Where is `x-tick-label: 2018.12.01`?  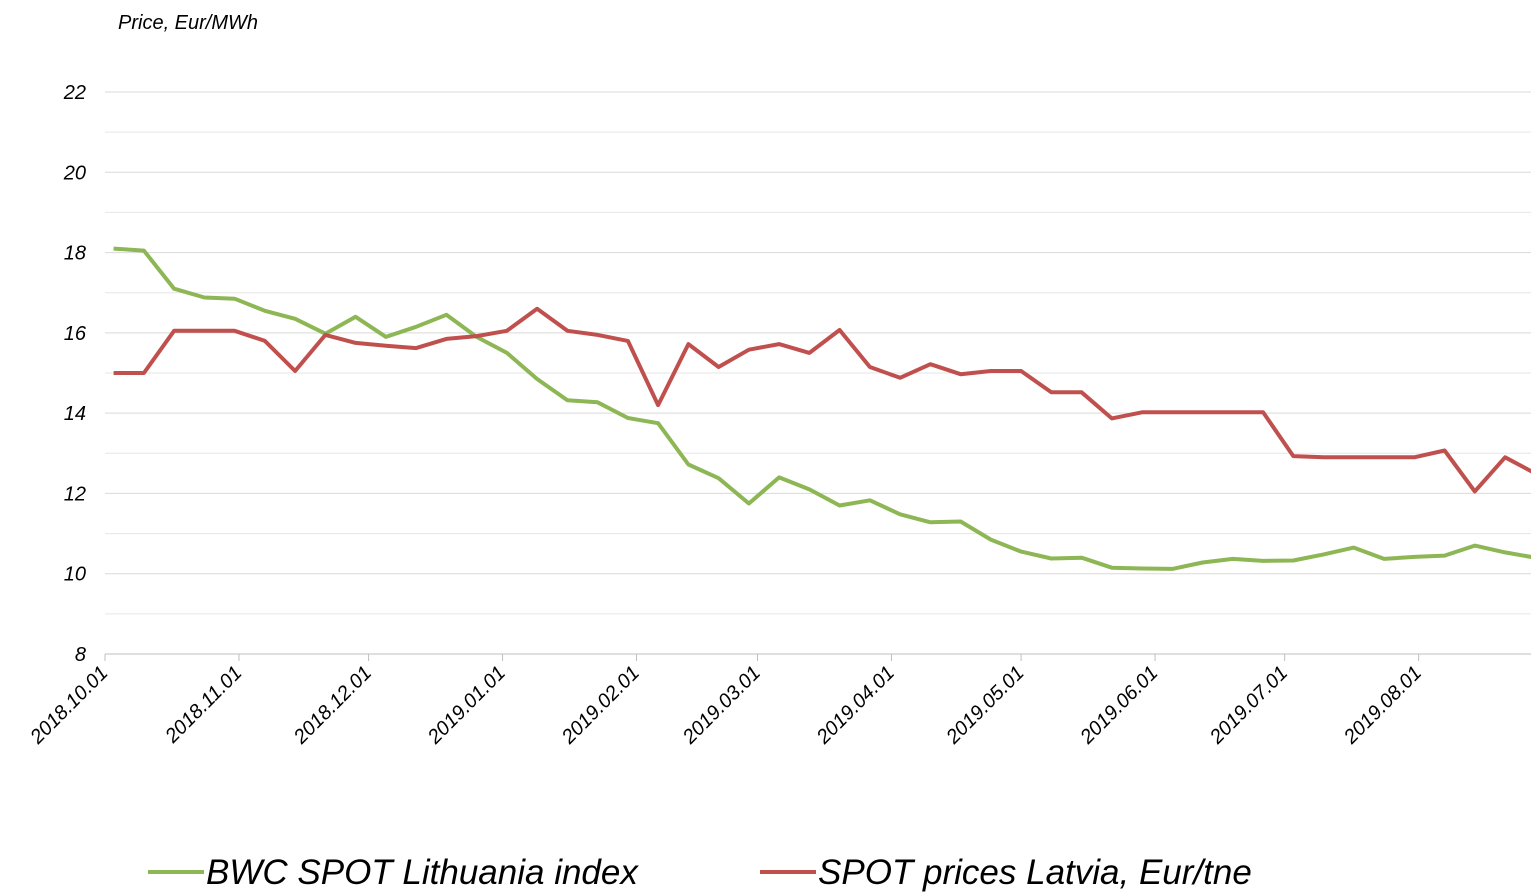 x-tick-label: 2018.12.01 is located at coordinates (332, 705).